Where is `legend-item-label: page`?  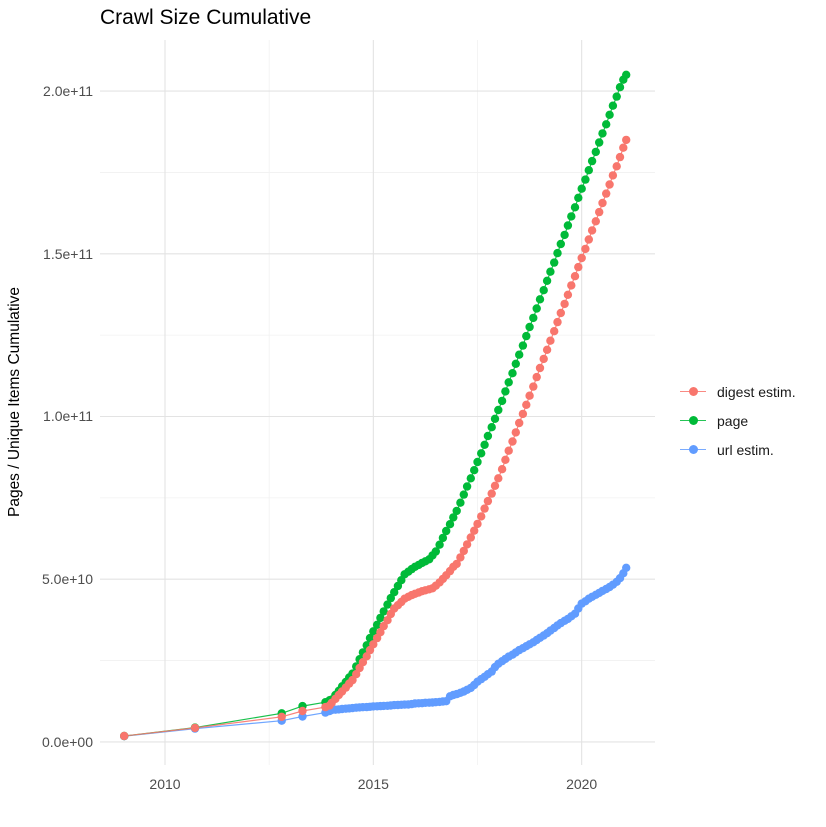 legend-item-label: page is located at coordinates (733, 420).